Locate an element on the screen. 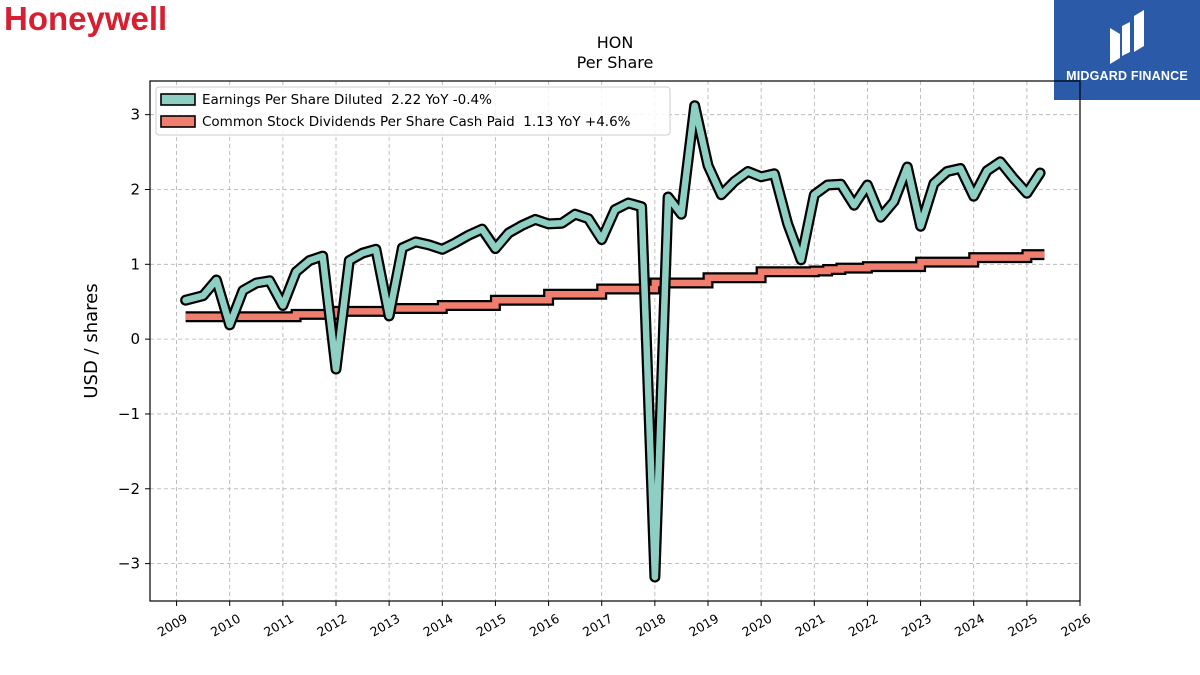 The height and width of the screenshot is (675, 1200). x-tick-label: 2023 is located at coordinates (916, 625).